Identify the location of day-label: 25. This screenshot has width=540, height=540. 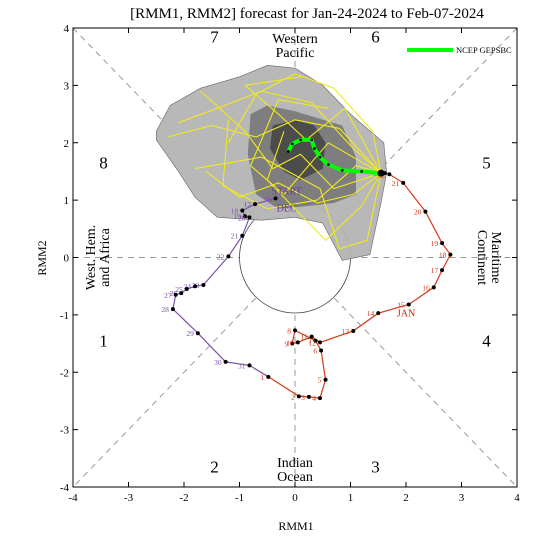
(179, 289).